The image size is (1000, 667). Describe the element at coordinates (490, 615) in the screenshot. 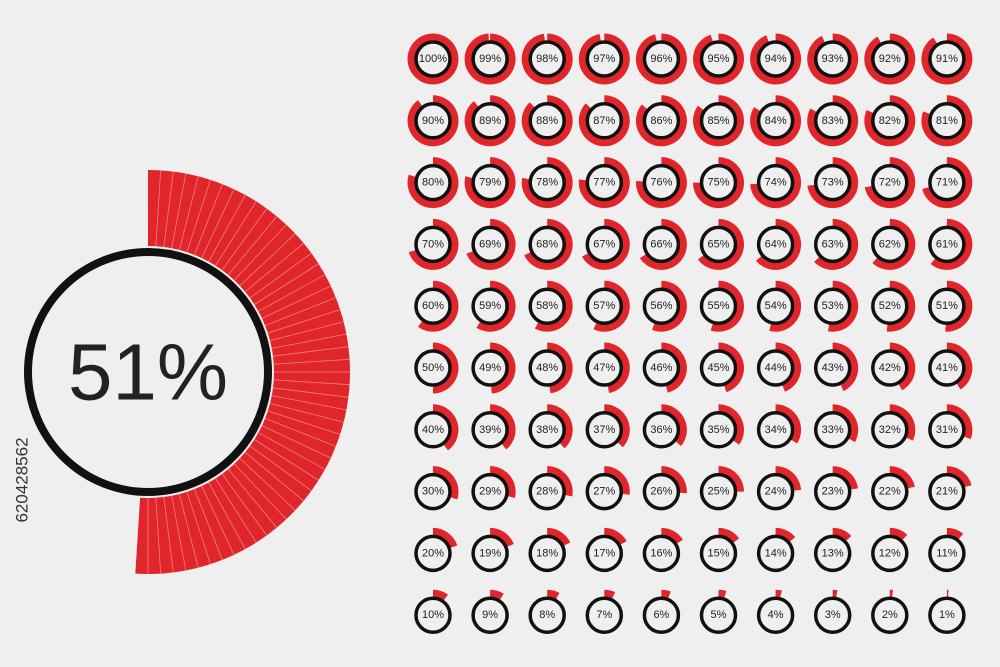

I see `gauge-label: 9%` at that location.